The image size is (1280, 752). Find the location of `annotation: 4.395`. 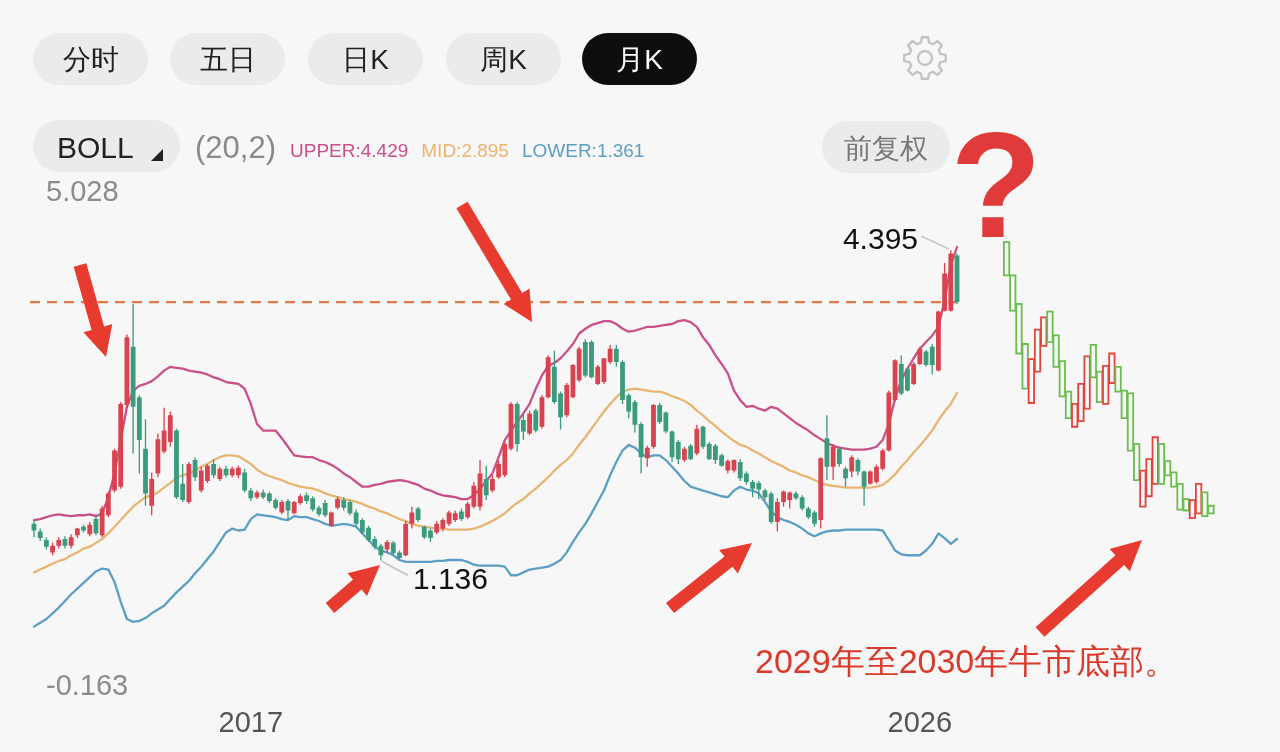

annotation: 4.395 is located at coordinates (880, 238).